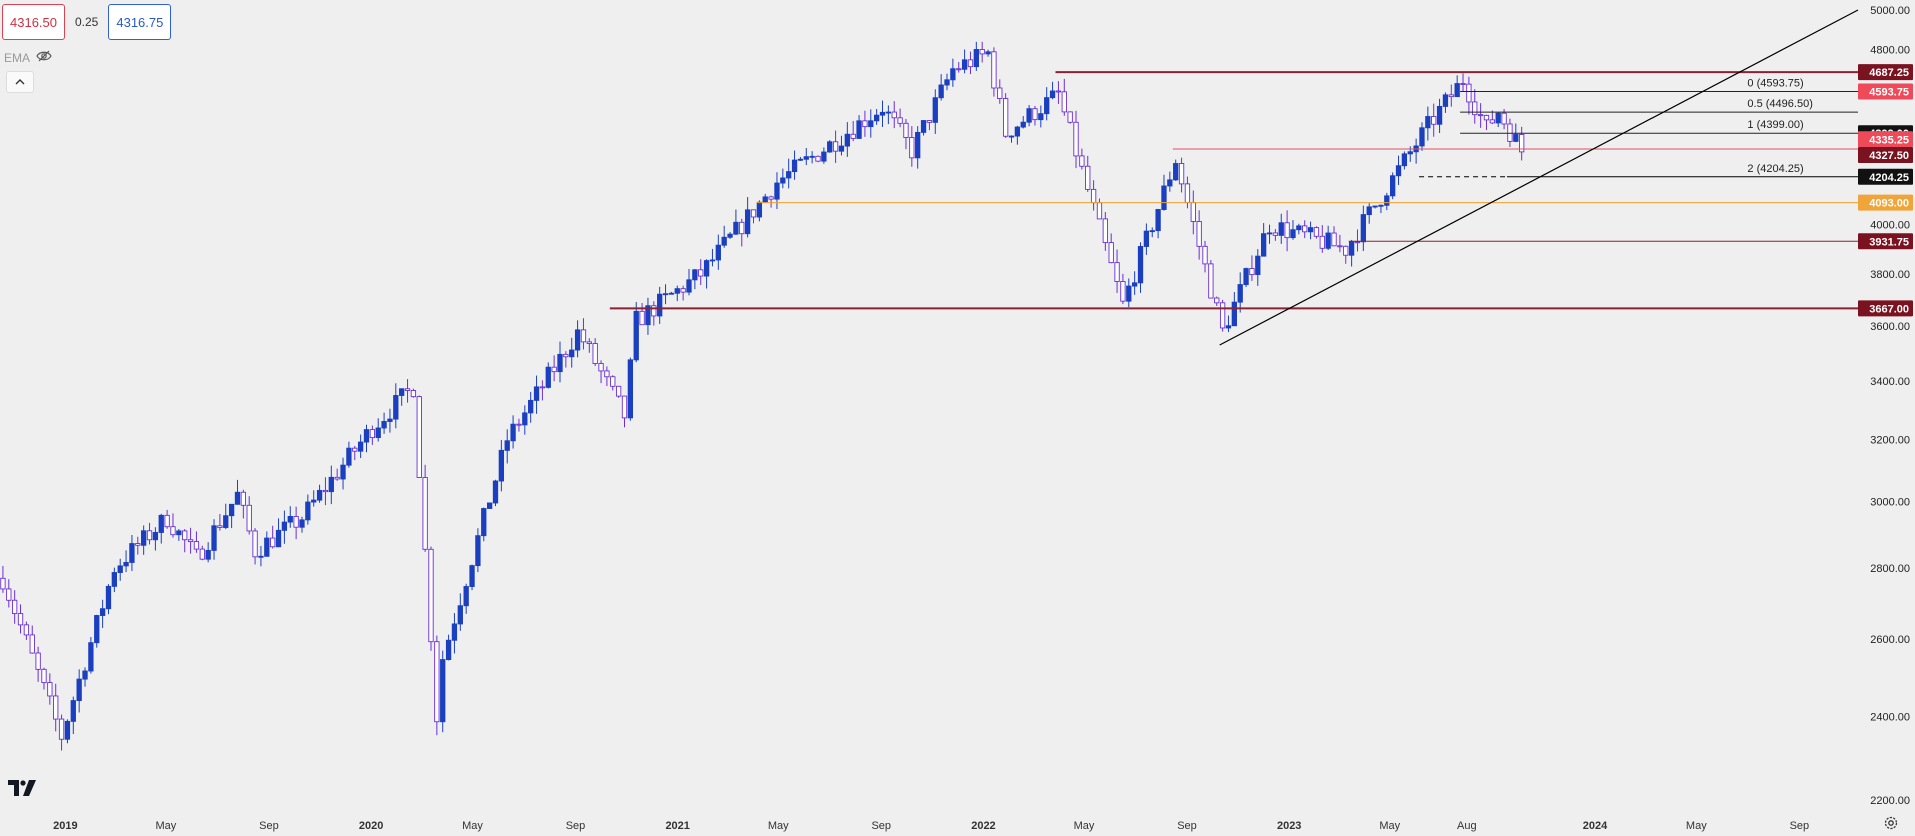 The width and height of the screenshot is (1915, 836). I want to click on settings-gear-icon, so click(1891, 825).